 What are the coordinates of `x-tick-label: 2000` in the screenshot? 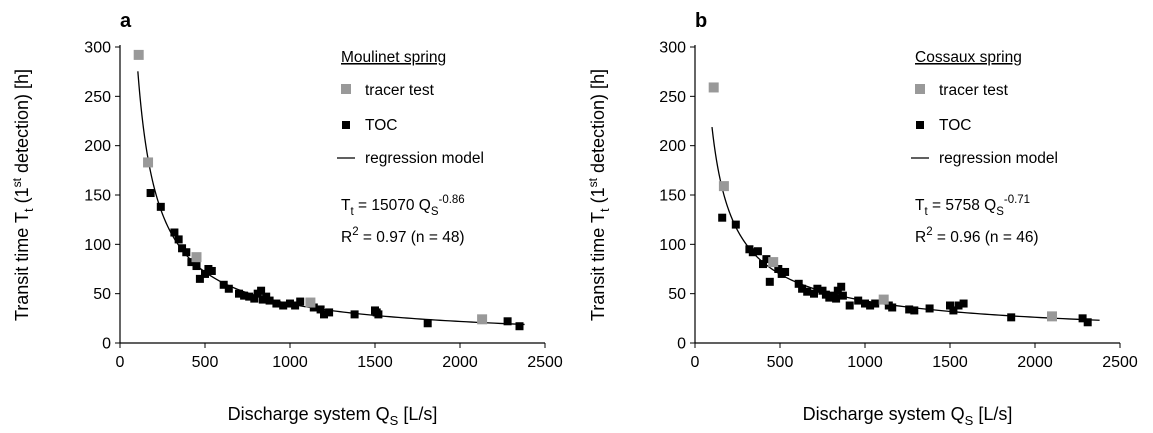 It's located at (1035, 362).